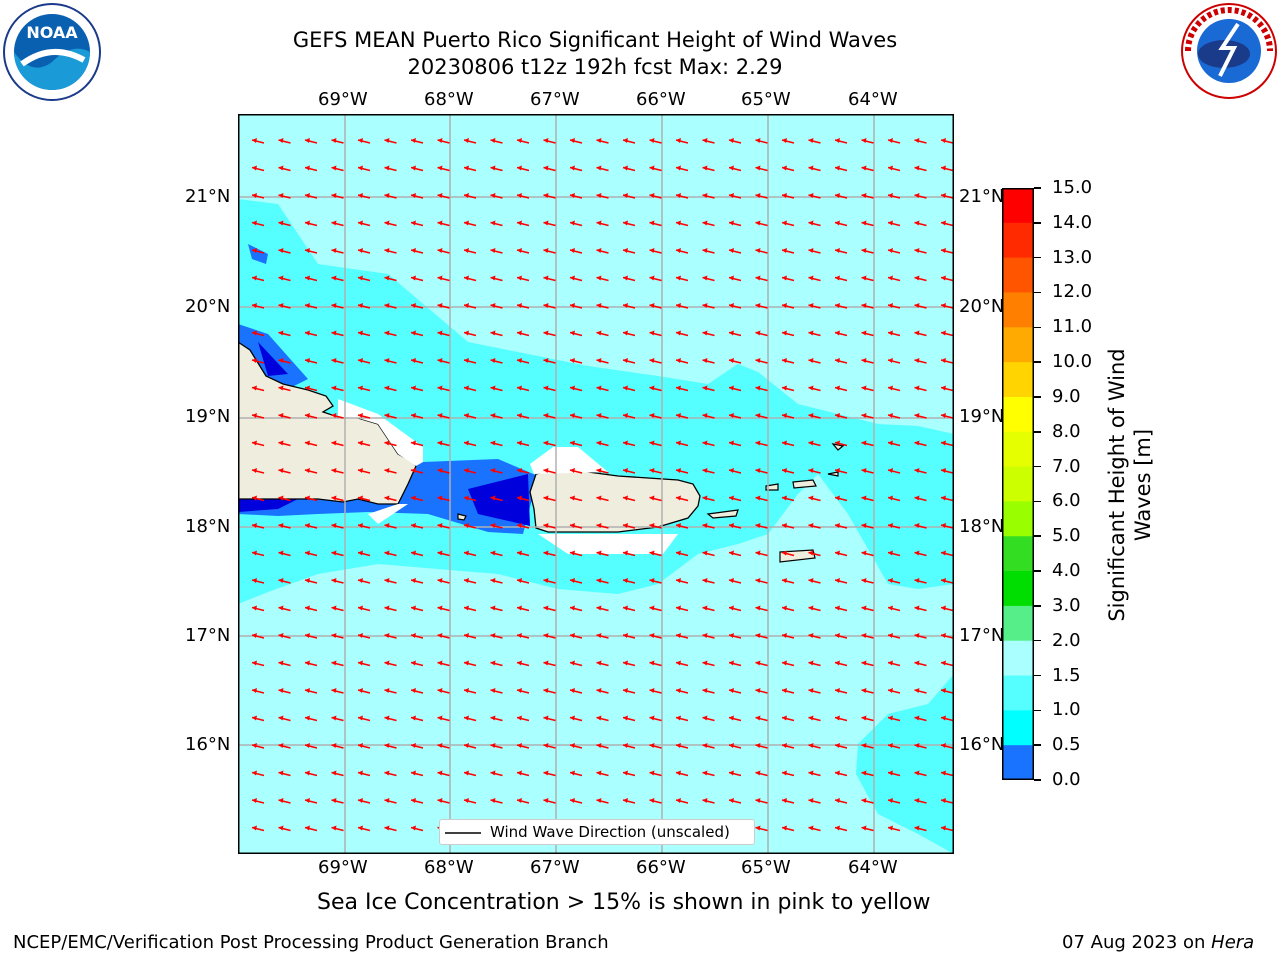 The height and width of the screenshot is (960, 1280). I want to click on nodata-halo-hisp, so click(380, 461).